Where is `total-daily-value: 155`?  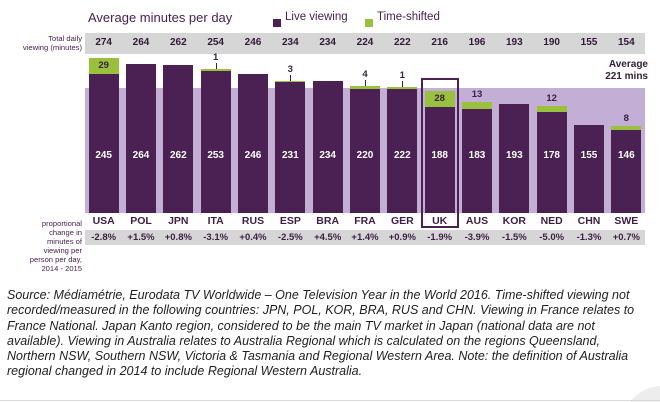
total-daily-value: 155 is located at coordinates (589, 42).